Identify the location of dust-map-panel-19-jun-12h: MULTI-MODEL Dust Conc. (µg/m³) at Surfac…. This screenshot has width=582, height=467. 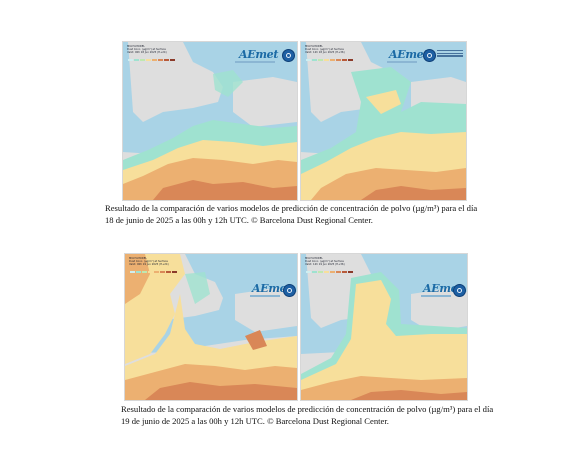
(384, 327).